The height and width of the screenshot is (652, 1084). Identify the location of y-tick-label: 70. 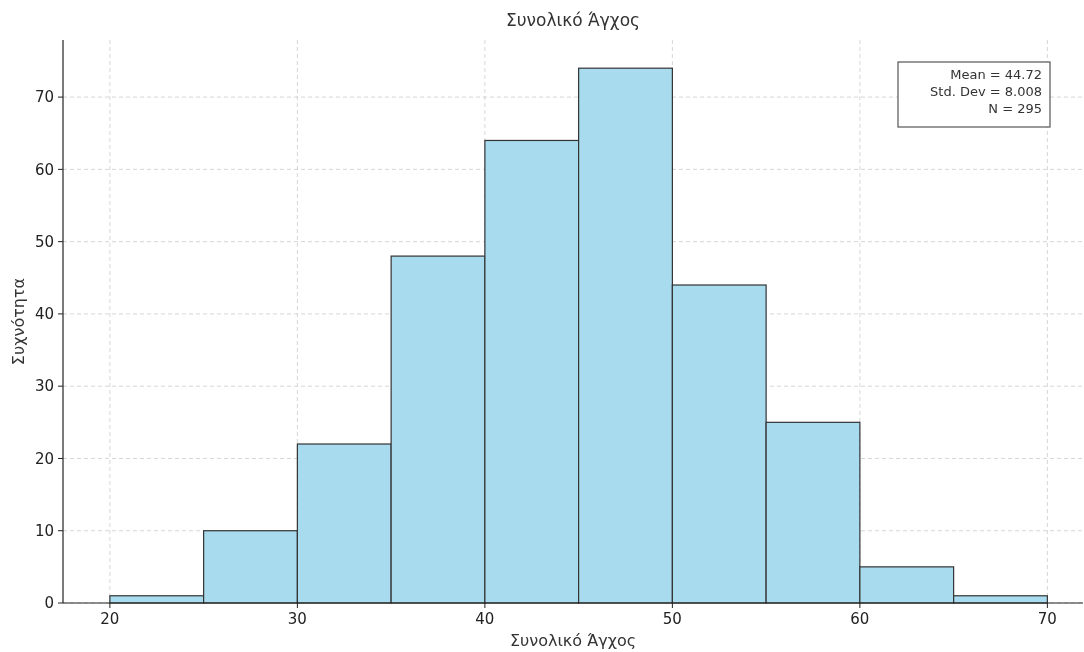
(44, 97).